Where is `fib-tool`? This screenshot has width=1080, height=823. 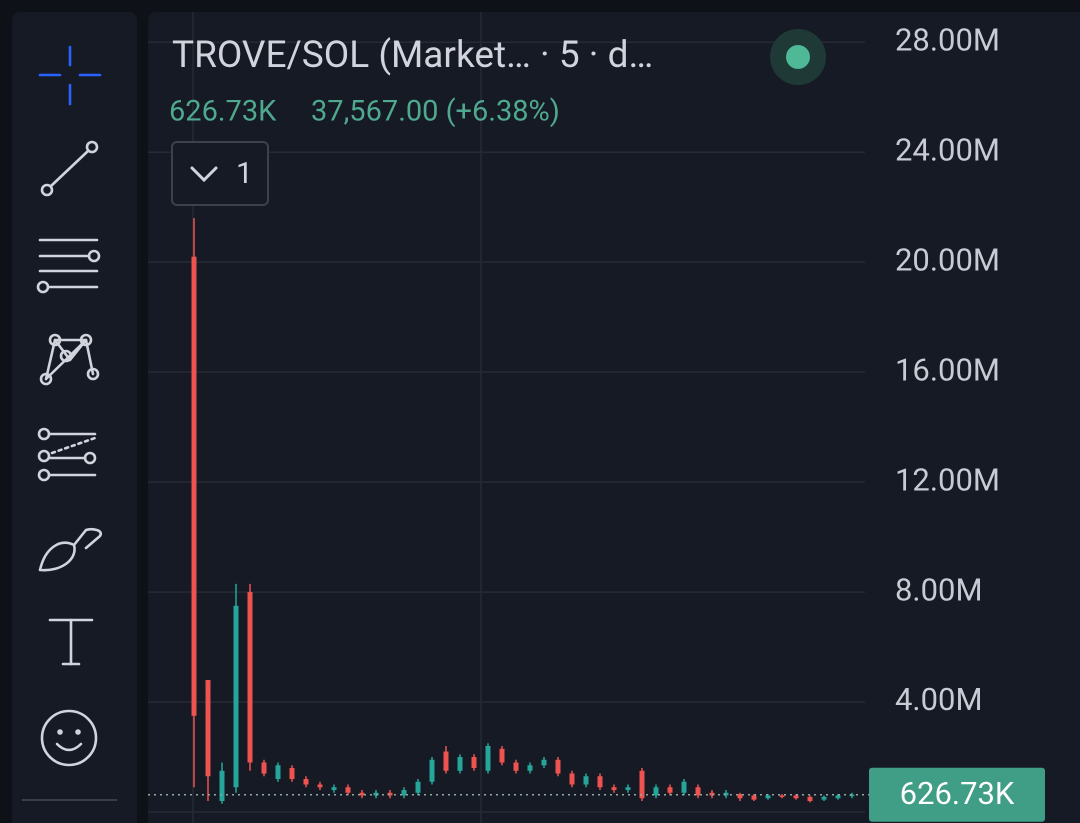 fib-tool is located at coordinates (68, 266).